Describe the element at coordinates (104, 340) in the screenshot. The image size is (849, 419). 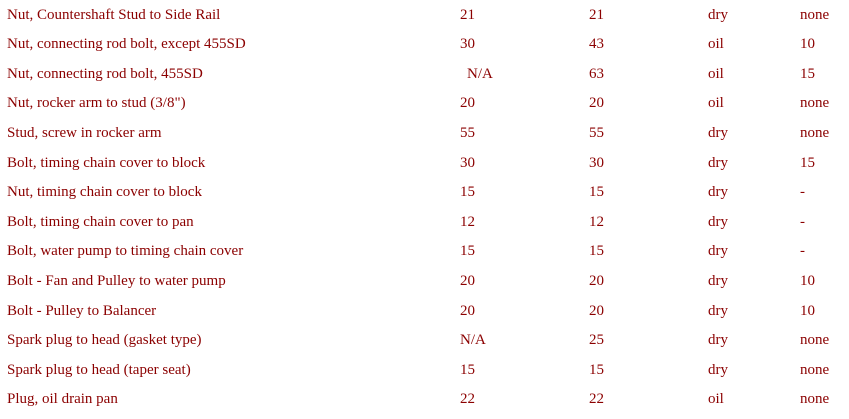
I see `fastener-name: Spark plug to head (gasket type)` at that location.